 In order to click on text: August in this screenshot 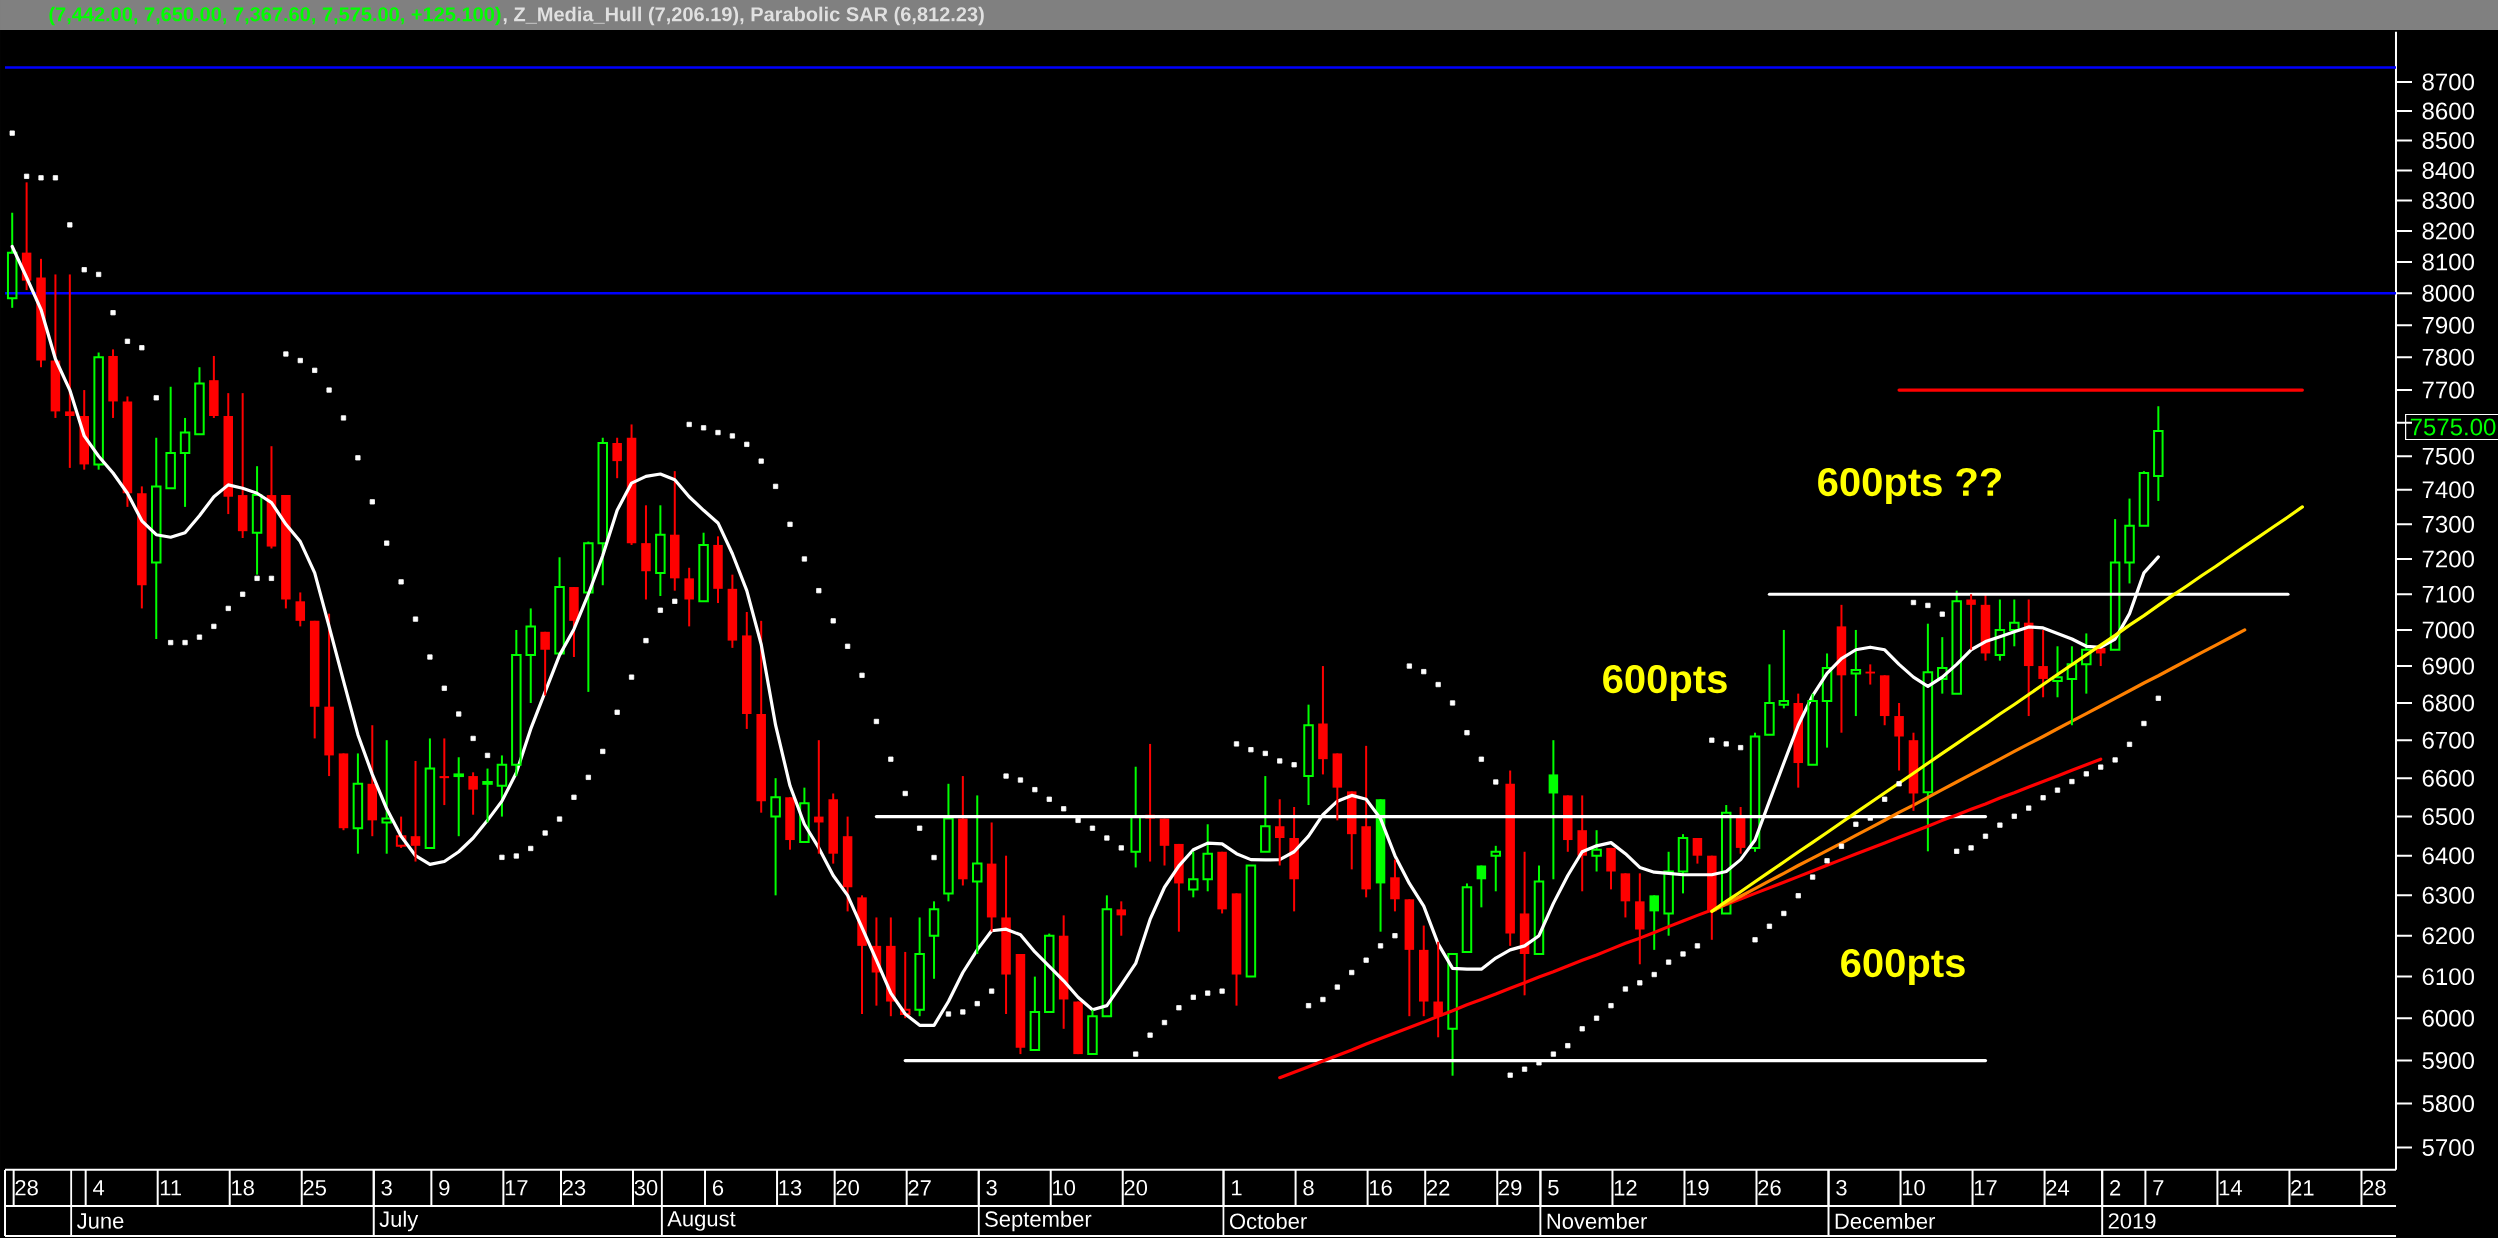, I will do `click(701, 1221)`.